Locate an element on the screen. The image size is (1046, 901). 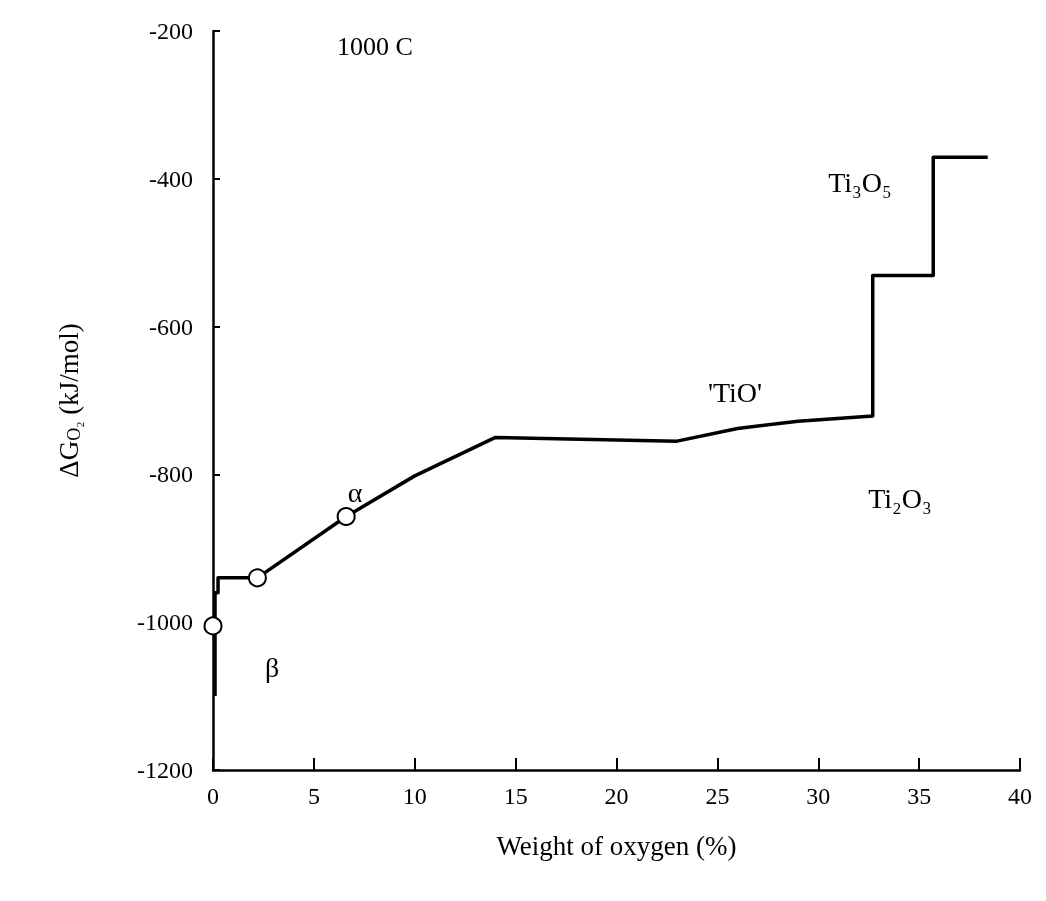
annotation: 'TiO' is located at coordinates (735, 392).